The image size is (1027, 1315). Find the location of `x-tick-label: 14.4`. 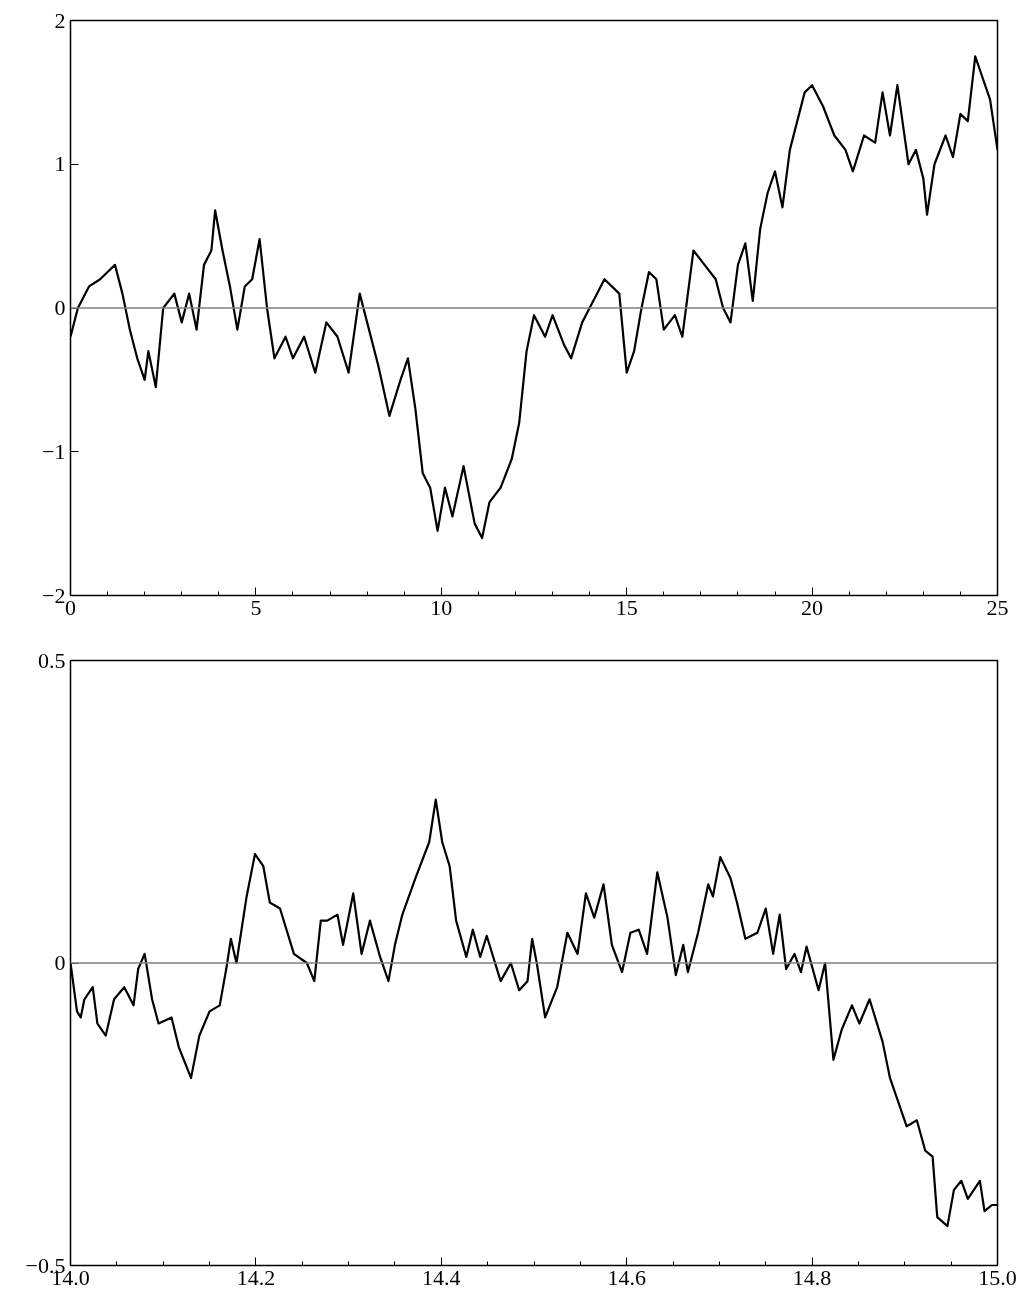

x-tick-label: 14.4 is located at coordinates (441, 1277).